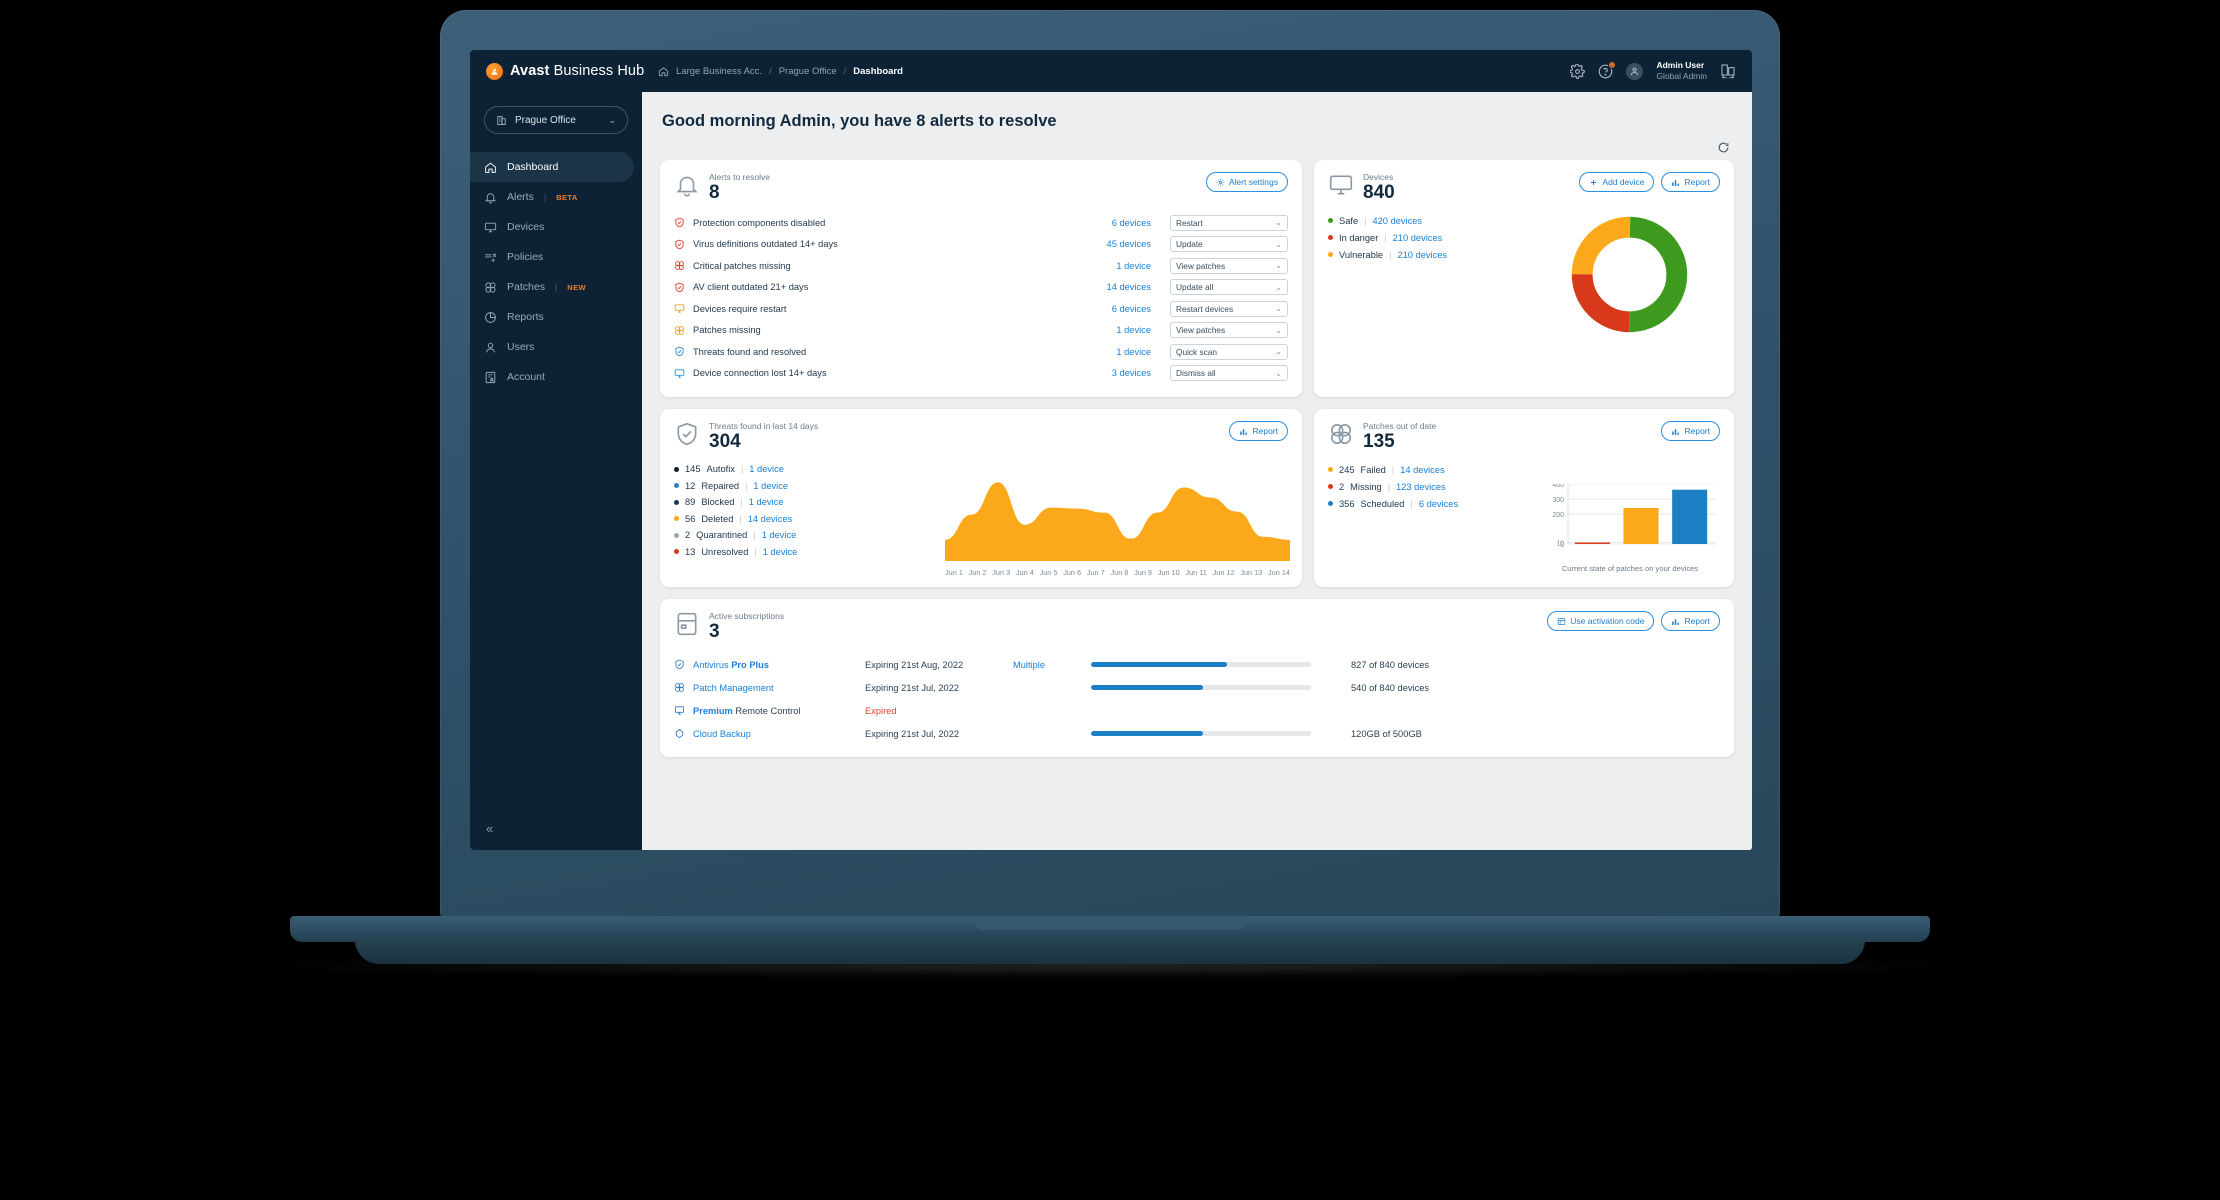 Image resolution: width=2220 pixels, height=1200 pixels. What do you see at coordinates (1421, 486) in the screenshot?
I see `legend-value: 123 devices` at bounding box center [1421, 486].